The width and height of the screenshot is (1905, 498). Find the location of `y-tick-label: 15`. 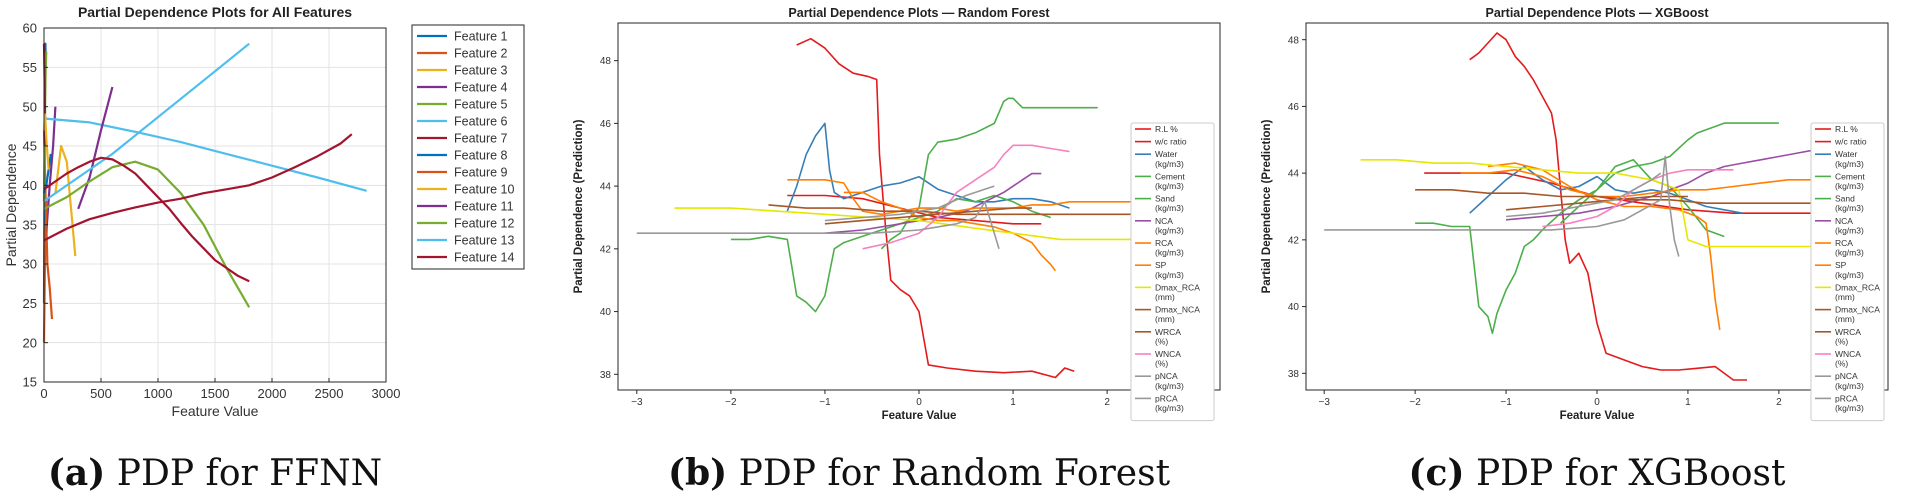

y-tick-label: 15 is located at coordinates (30, 382).